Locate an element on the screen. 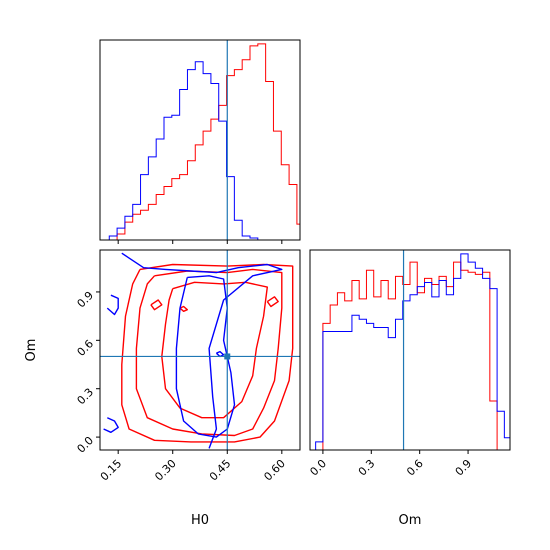 Image resolution: width=550 pixels, height=550 pixels. y-axis-label-om: Om is located at coordinates (31, 350).